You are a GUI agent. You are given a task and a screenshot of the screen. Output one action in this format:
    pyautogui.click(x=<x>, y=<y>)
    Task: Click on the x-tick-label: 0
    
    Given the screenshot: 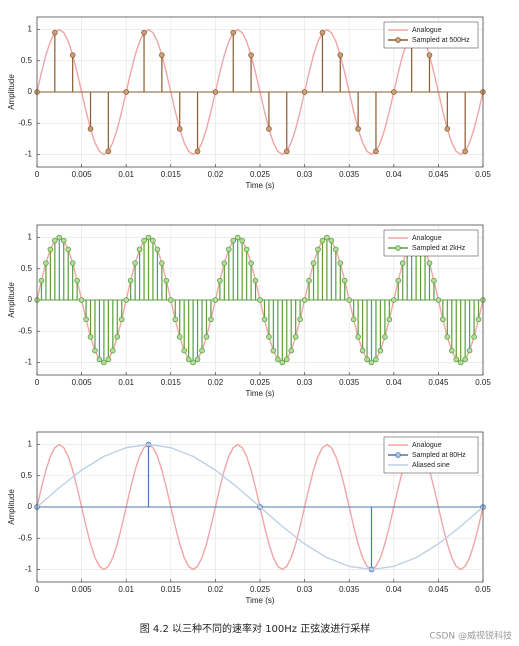 What is the action you would take?
    pyautogui.click(x=37, y=382)
    